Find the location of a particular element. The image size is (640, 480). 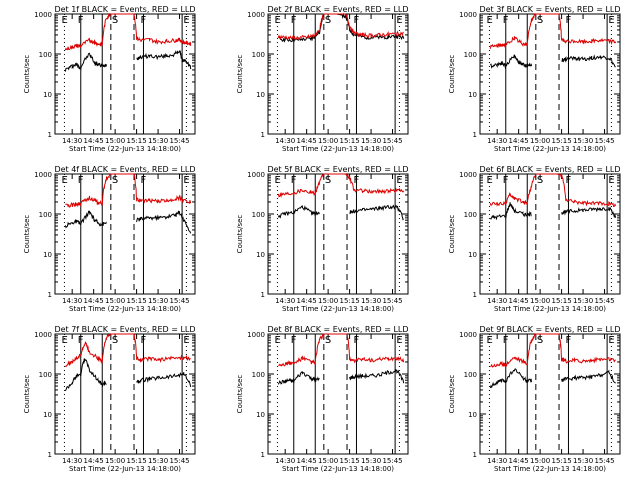

plot-title: Det 9f BLACK = Events, RED = LLD is located at coordinates (549, 329).